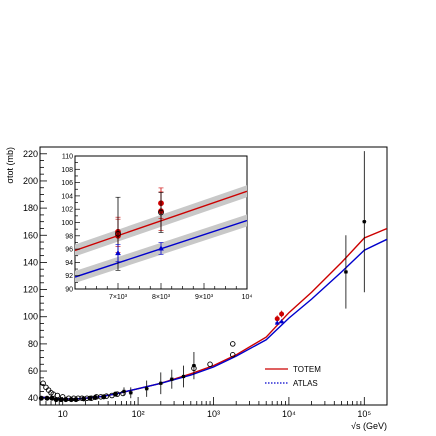 The height and width of the screenshot is (436, 436). What do you see at coordinates (67, 196) in the screenshot?
I see `inset-y-tick-label: 104` at bounding box center [67, 196].